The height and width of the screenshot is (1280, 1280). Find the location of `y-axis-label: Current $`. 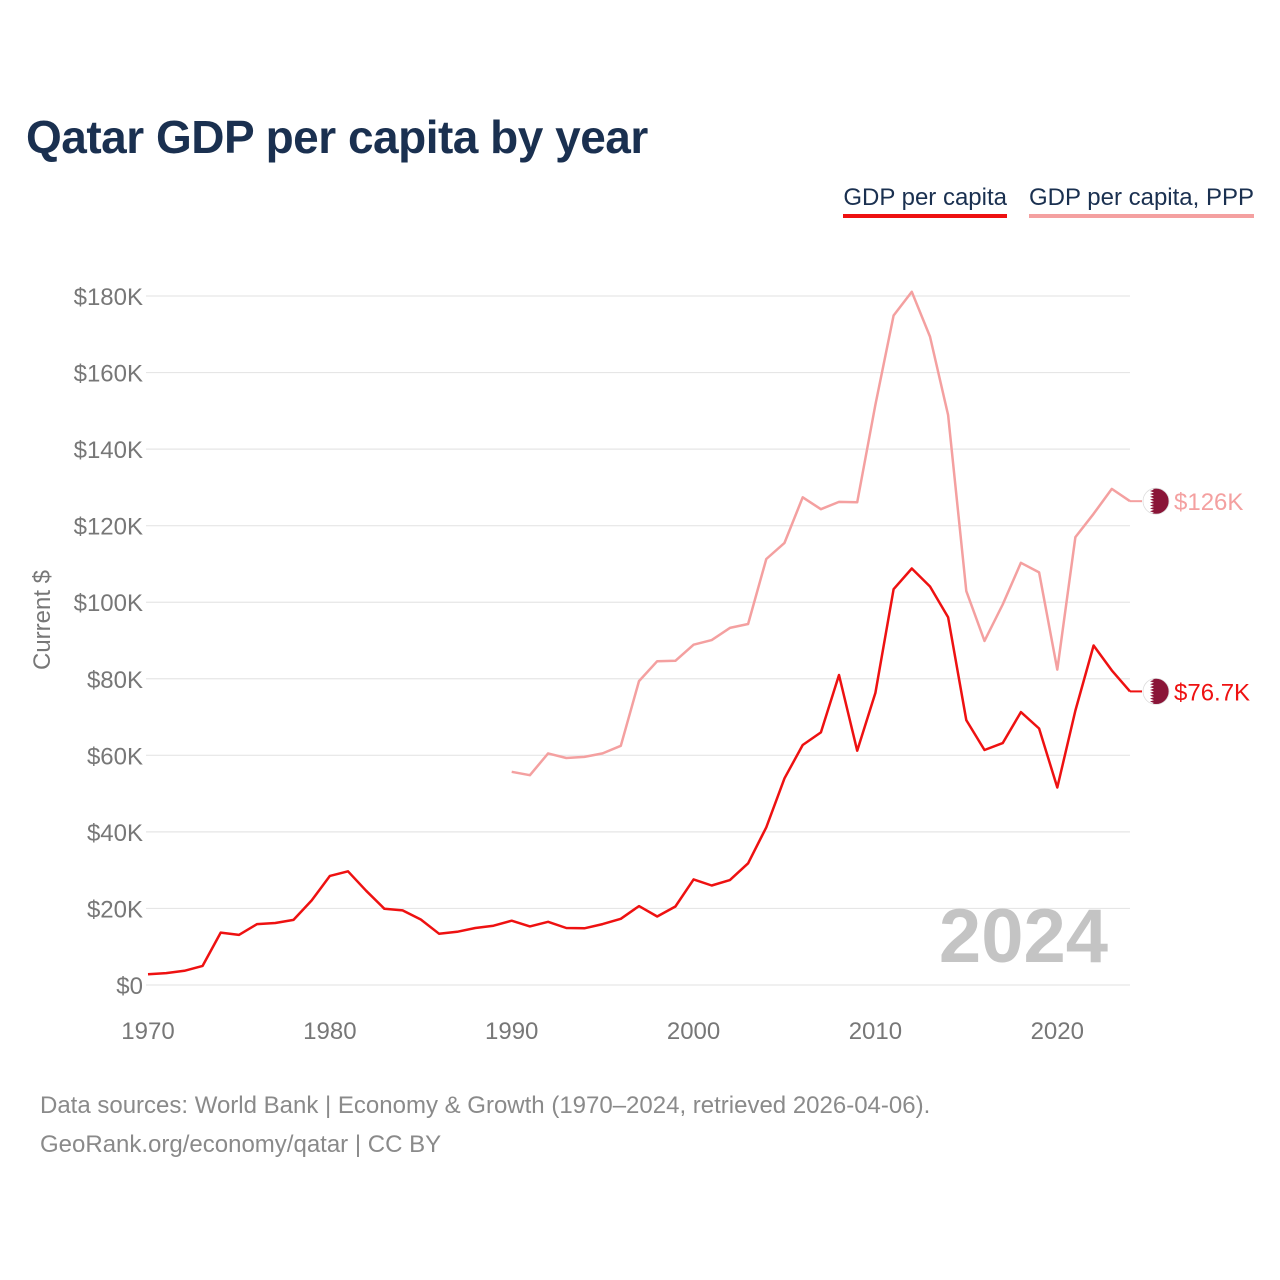

y-axis-label: Current $ is located at coordinates (42, 620).